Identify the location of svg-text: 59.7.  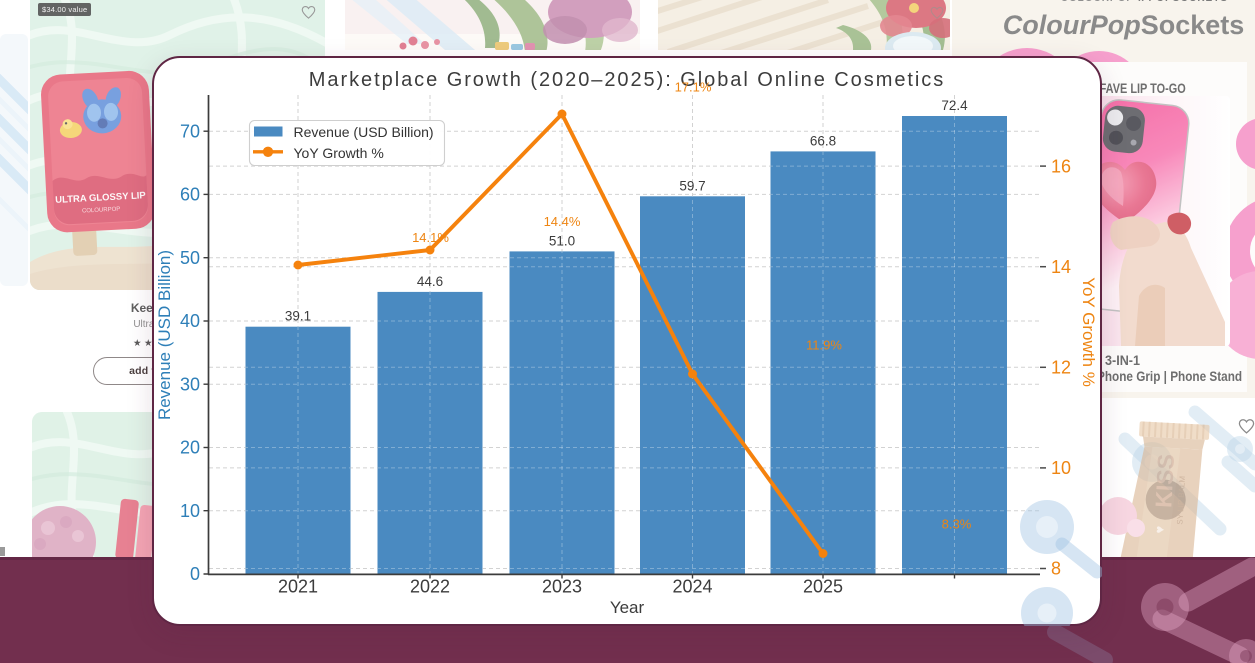
(692, 185).